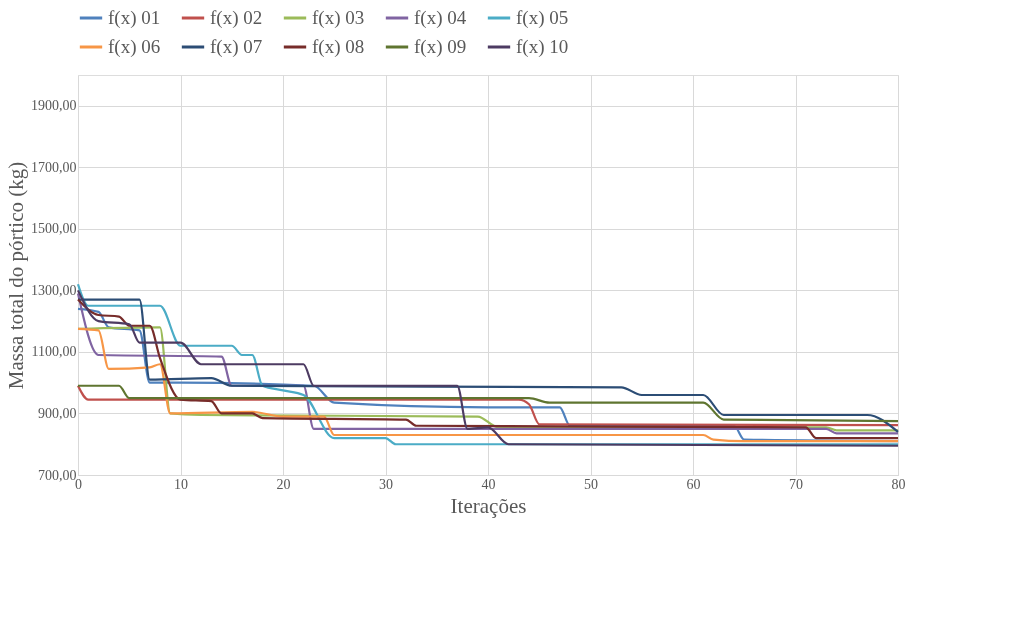 Image resolution: width=1025 pixels, height=623 pixels. What do you see at coordinates (54, 290) in the screenshot?
I see `y-tick-label: 1300,00` at bounding box center [54, 290].